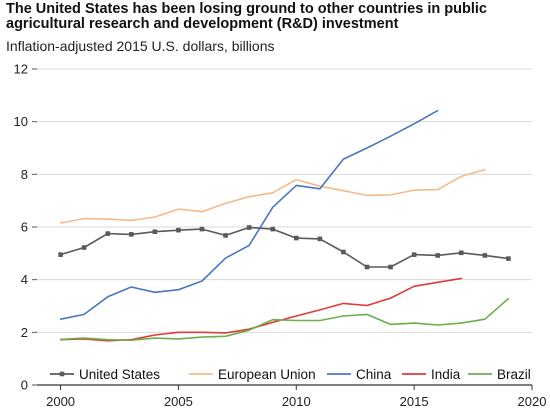 This screenshot has width=550, height=412. I want to click on series-line-india, so click(261, 309).